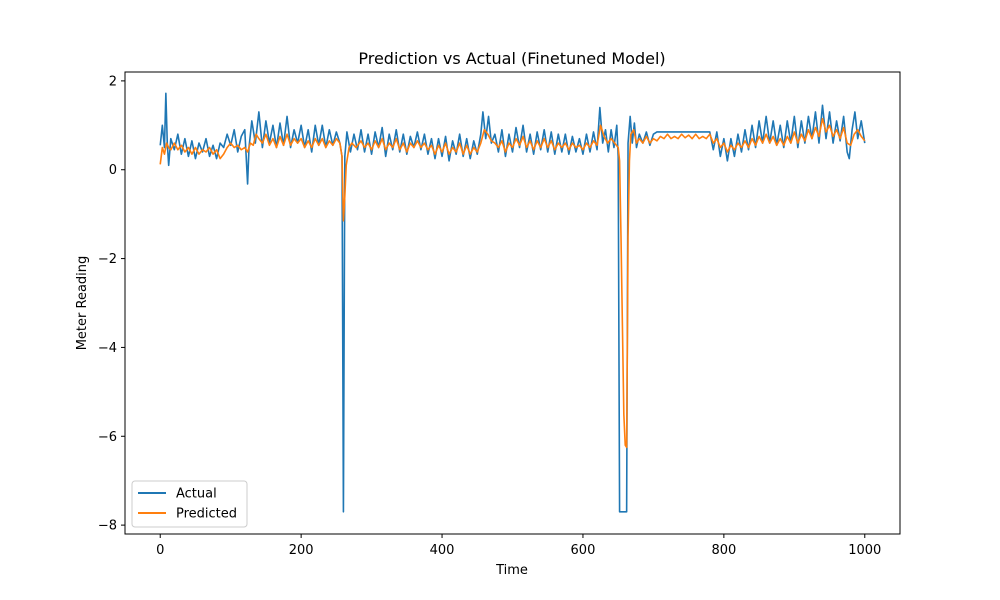 The image size is (1000, 600). I want to click on x-tick-label: 200, so click(301, 550).